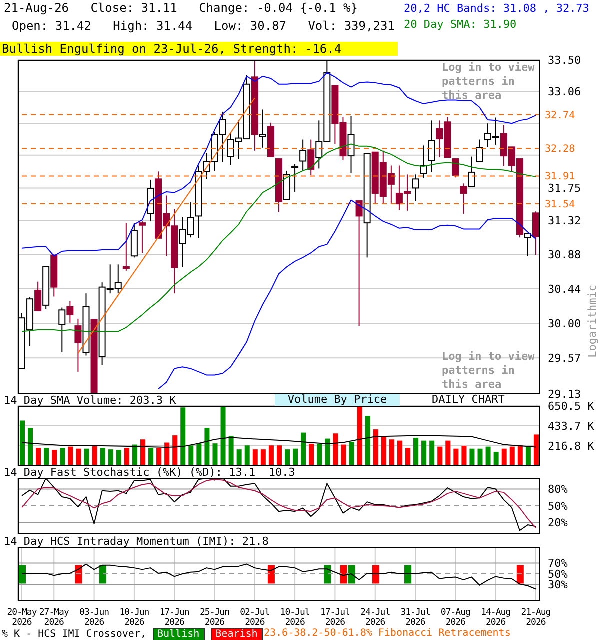 Image resolution: width=600 pixels, height=640 pixels. Describe the element at coordinates (558, 563) in the screenshot. I see `y-tick-label: 70%` at that location.